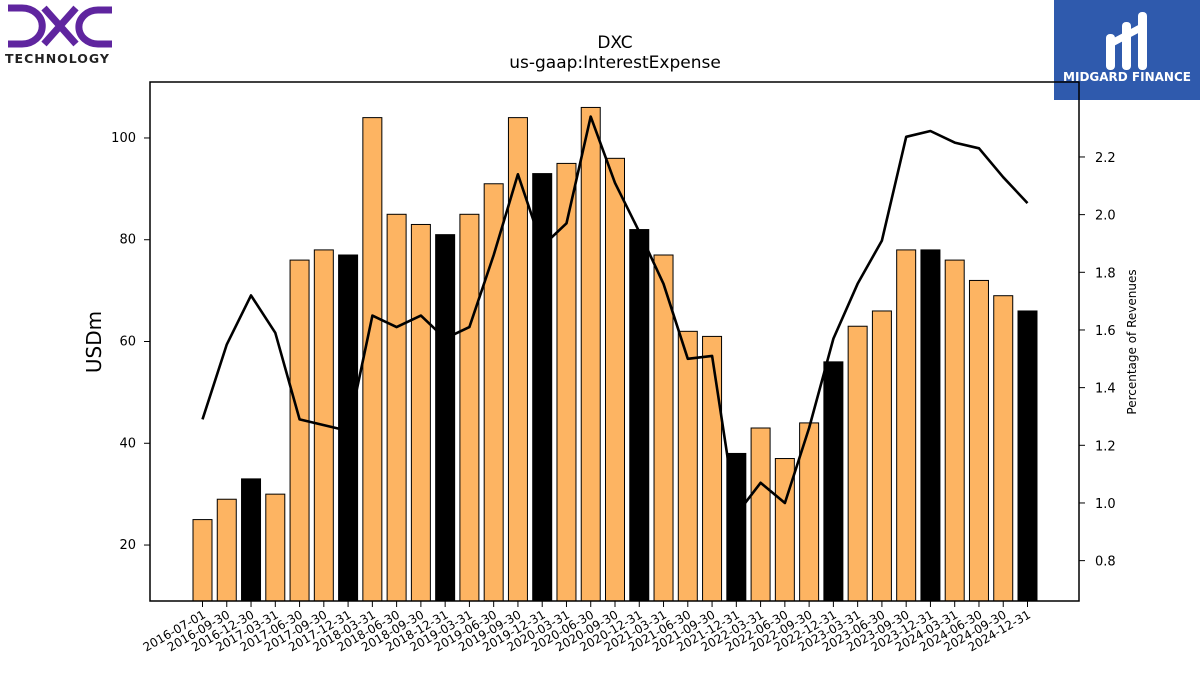  I want to click on dxc-technology-logo: TECHNOLOGY, so click(60, 35).